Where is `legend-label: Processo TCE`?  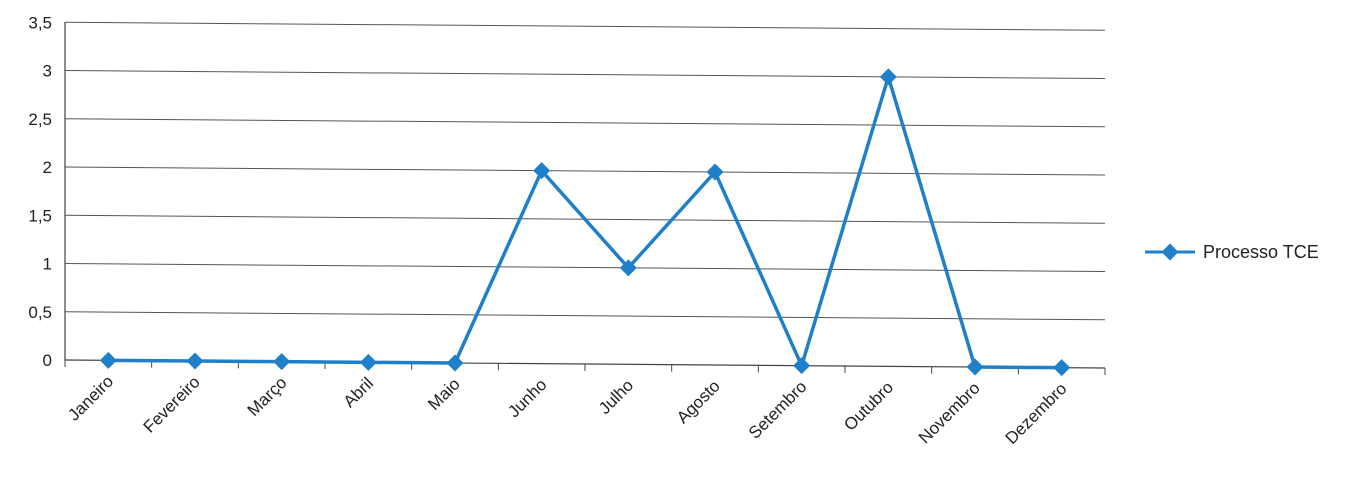
legend-label: Processo TCE is located at coordinates (1261, 252).